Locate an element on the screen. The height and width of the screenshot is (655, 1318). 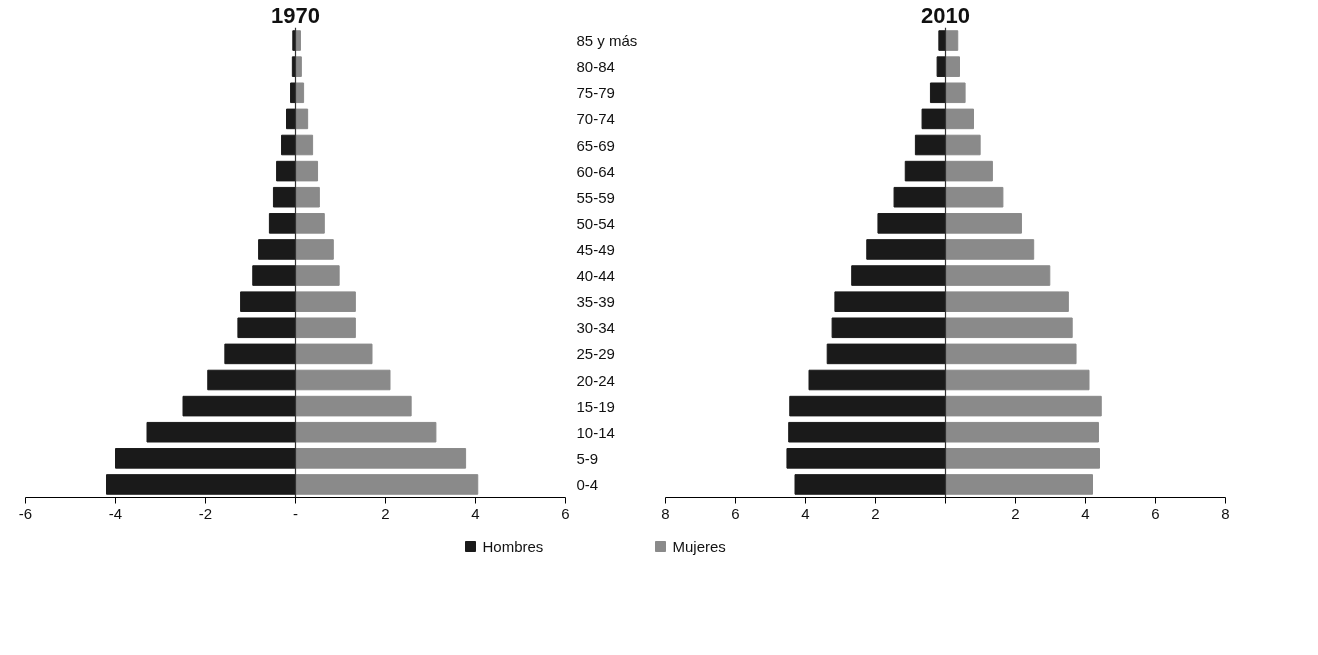
y-tick-label: 30-34 is located at coordinates (595, 328).